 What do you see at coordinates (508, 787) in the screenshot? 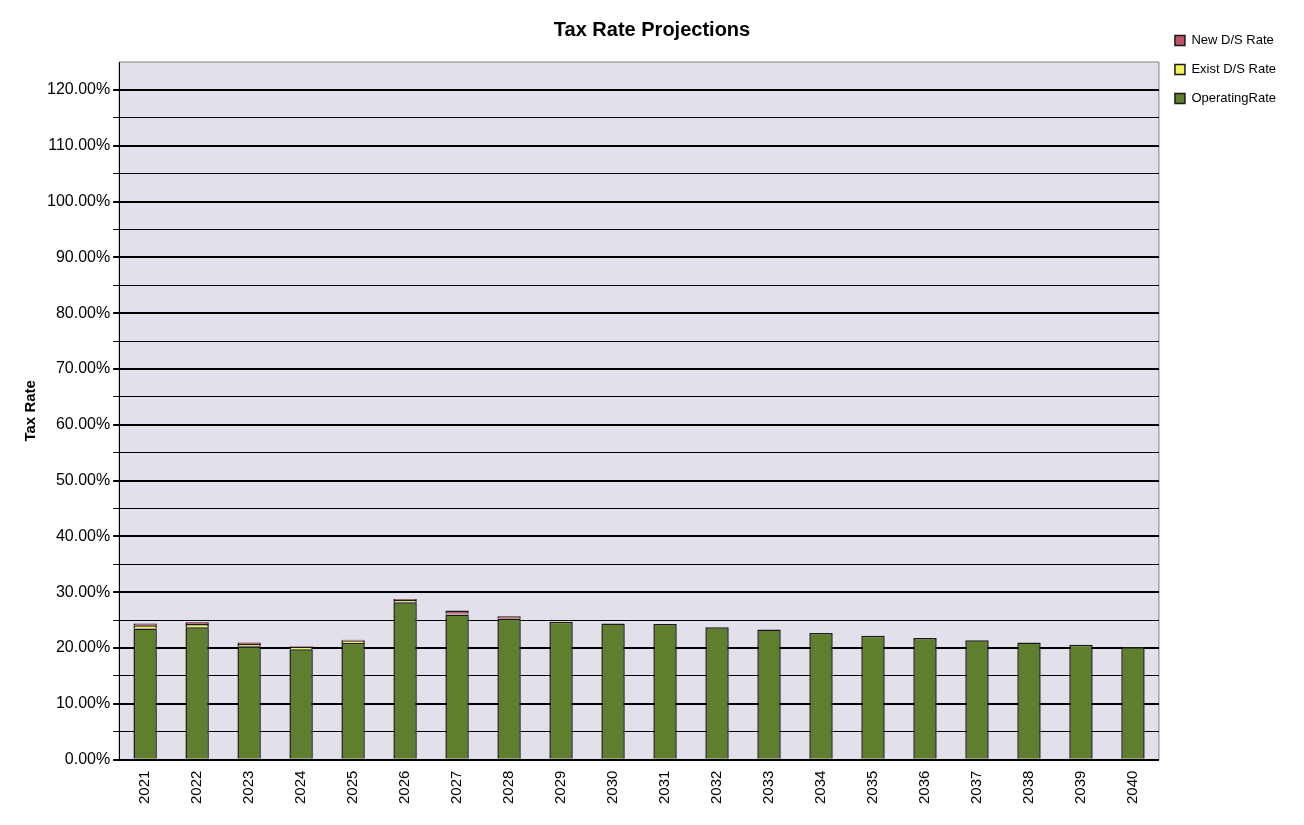
I see `x-tick-label: 2028` at bounding box center [508, 787].